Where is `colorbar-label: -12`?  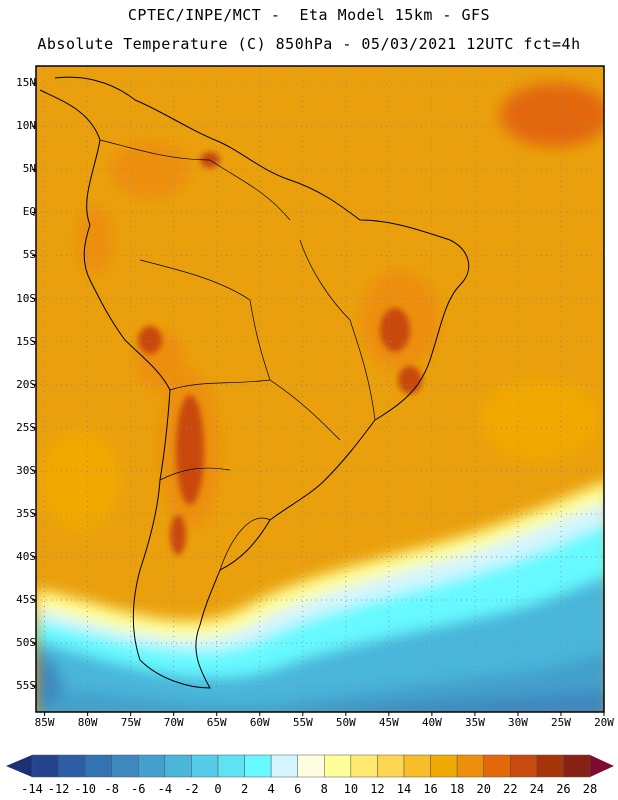
colorbar-label: -12 is located at coordinates (58, 789).